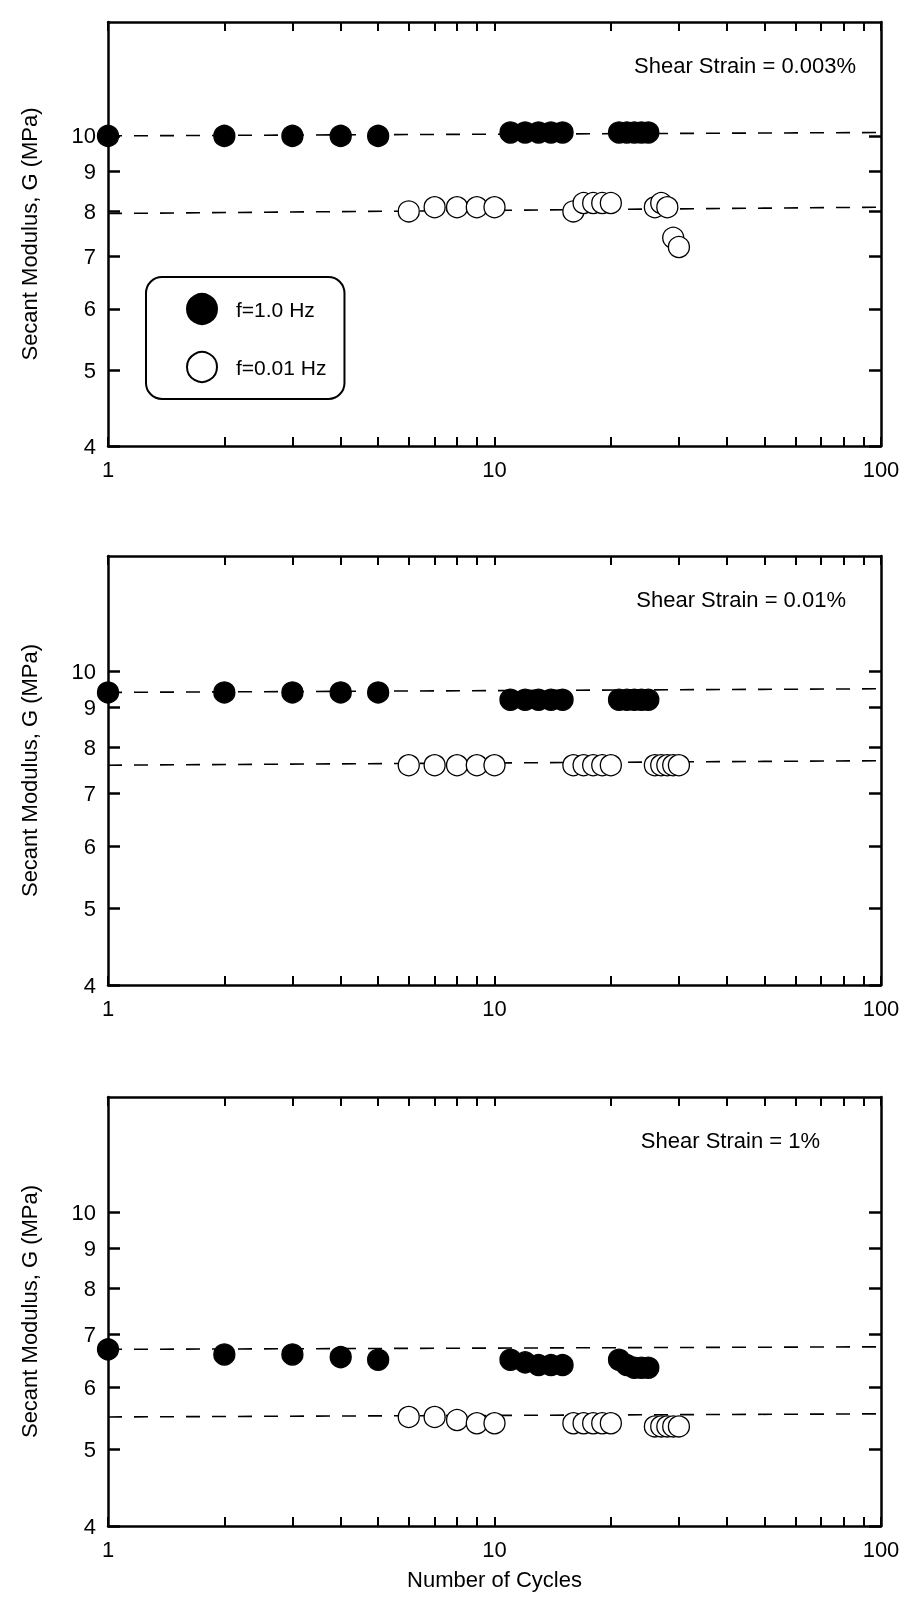  I want to click on legend-label: f=1.0 Hz, so click(275, 309).